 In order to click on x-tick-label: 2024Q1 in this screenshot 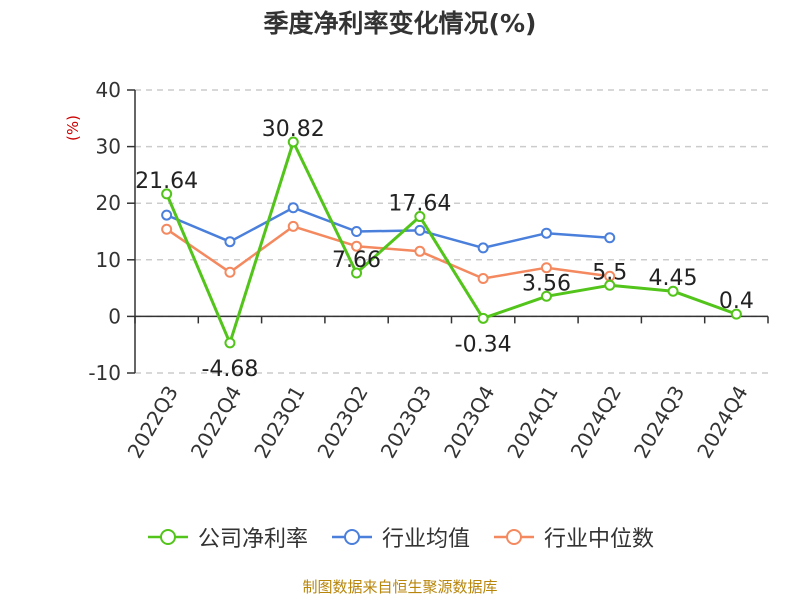, I will do `click(532, 422)`.